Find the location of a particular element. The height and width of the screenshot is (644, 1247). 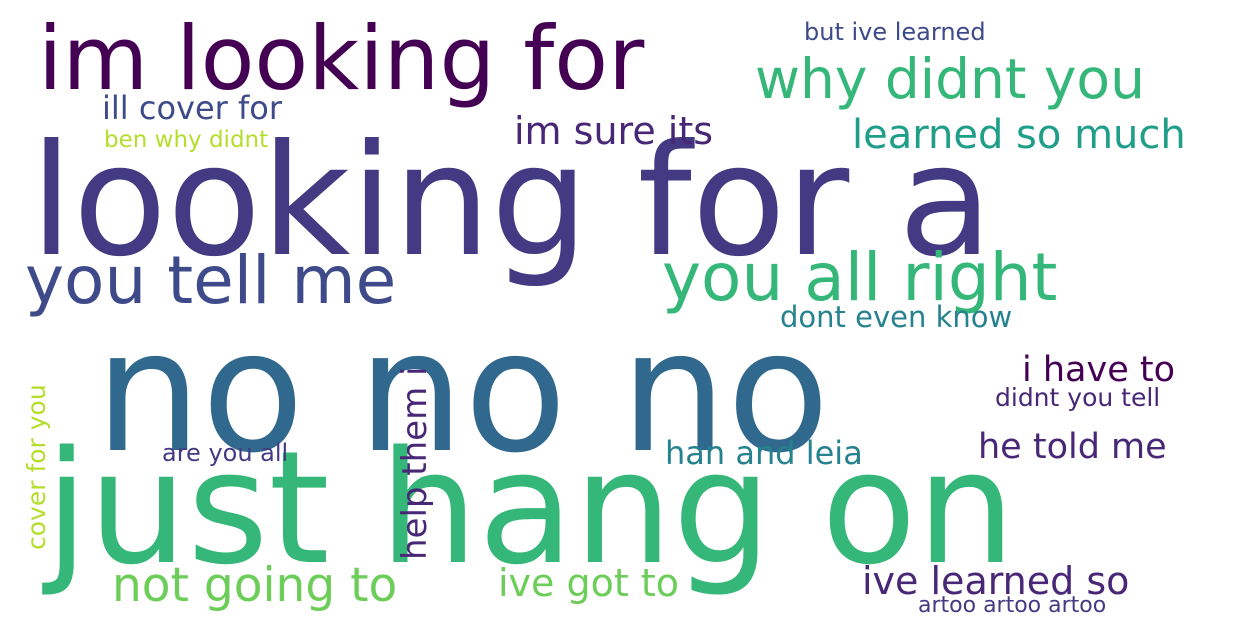

word-han-and-leia: han and leia is located at coordinates (764, 453).